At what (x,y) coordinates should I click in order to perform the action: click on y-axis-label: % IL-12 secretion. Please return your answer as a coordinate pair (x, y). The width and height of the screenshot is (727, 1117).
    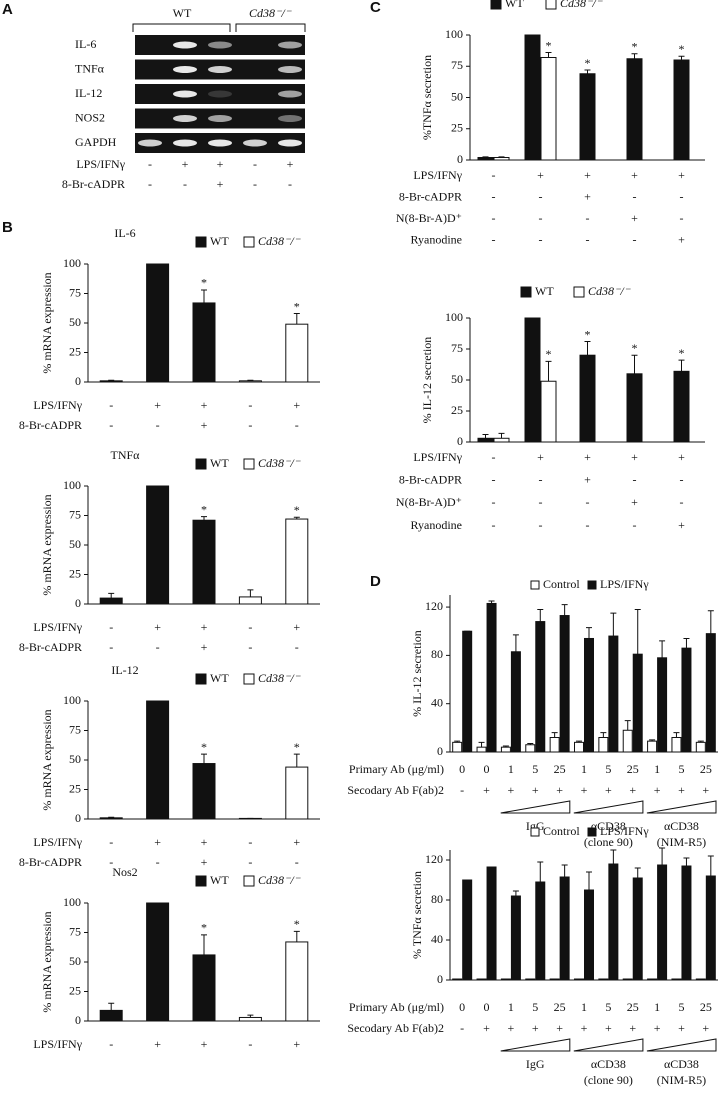
    Looking at the image, I should click on (417, 673).